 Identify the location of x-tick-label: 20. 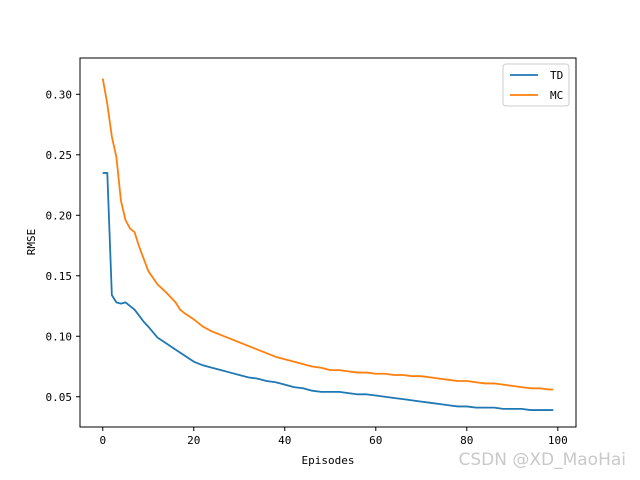
(193, 440).